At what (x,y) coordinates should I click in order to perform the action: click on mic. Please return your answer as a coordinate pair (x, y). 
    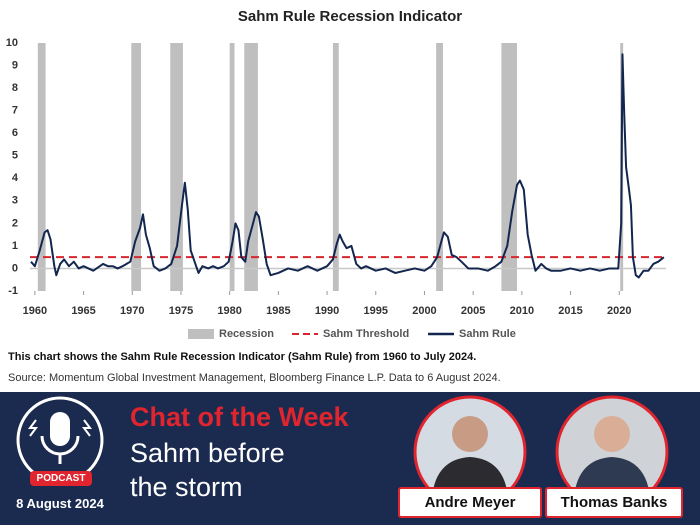
    Looking at the image, I should click on (60, 429).